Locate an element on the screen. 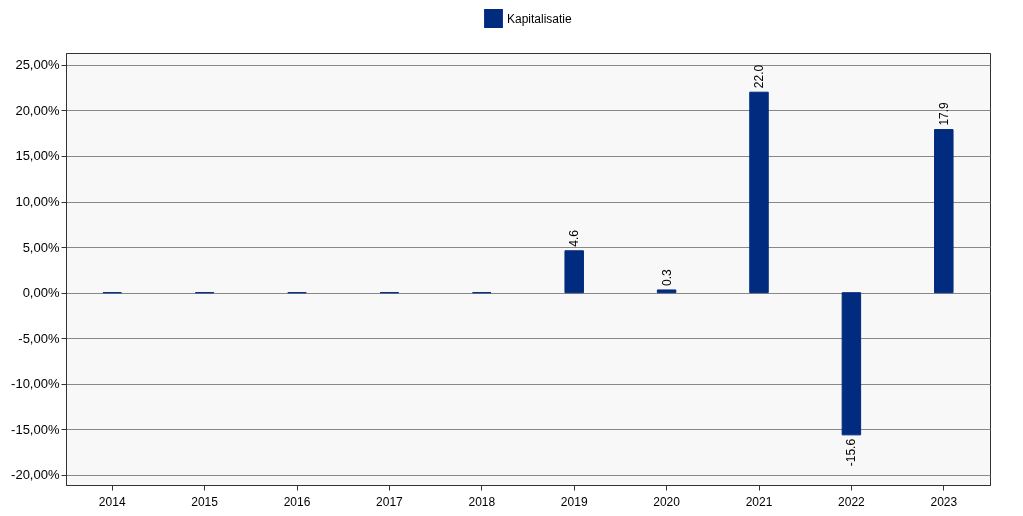 The height and width of the screenshot is (516, 1023). text: 0.3 is located at coordinates (666, 277).